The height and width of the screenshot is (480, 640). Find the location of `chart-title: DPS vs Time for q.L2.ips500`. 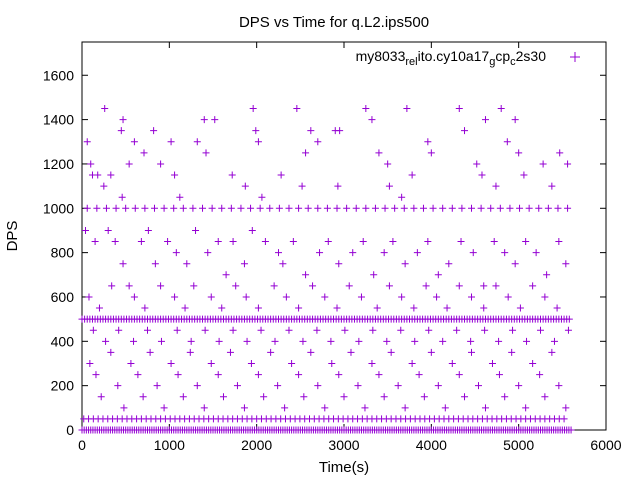

chart-title: DPS vs Time for q.L2.ips500 is located at coordinates (334, 22).